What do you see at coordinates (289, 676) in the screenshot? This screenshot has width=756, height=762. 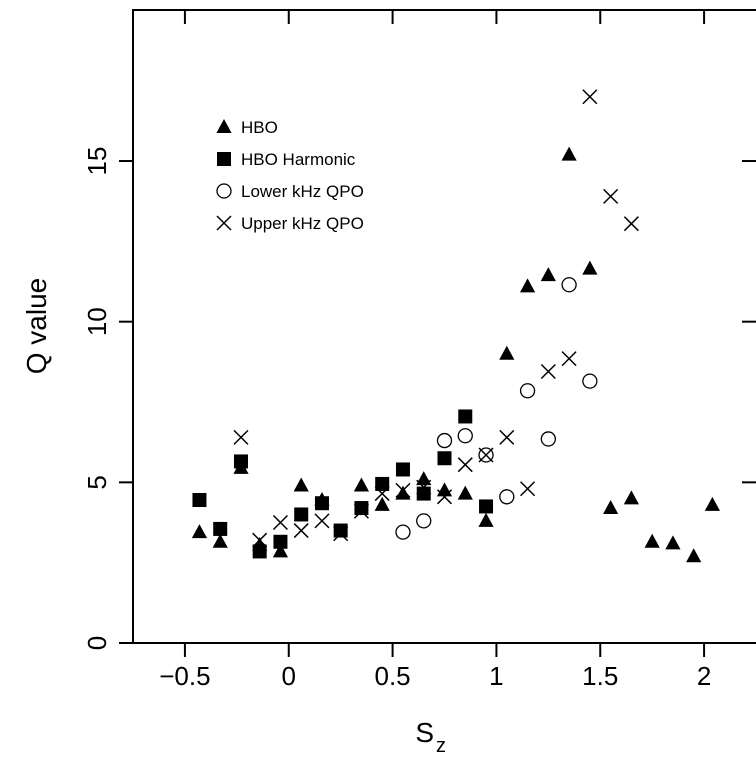 I see `x-tick-label: 0` at bounding box center [289, 676].